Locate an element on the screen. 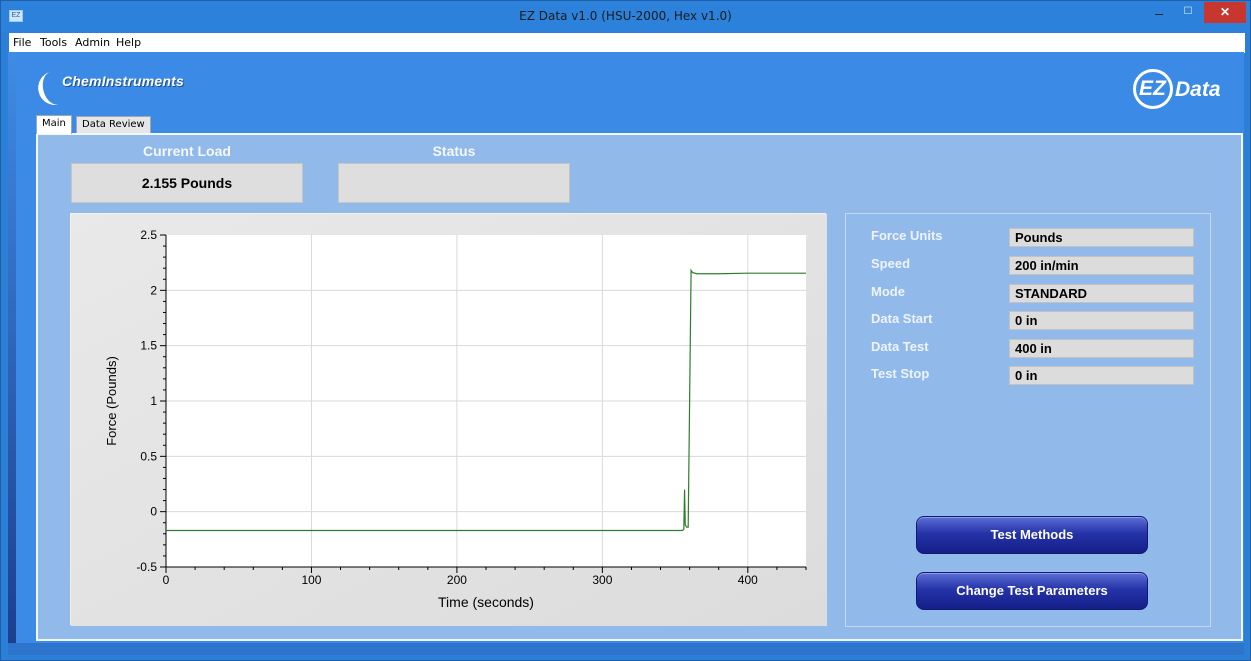 This screenshot has width=1251, height=661. close-icon: ✕ is located at coordinates (1225, 12).